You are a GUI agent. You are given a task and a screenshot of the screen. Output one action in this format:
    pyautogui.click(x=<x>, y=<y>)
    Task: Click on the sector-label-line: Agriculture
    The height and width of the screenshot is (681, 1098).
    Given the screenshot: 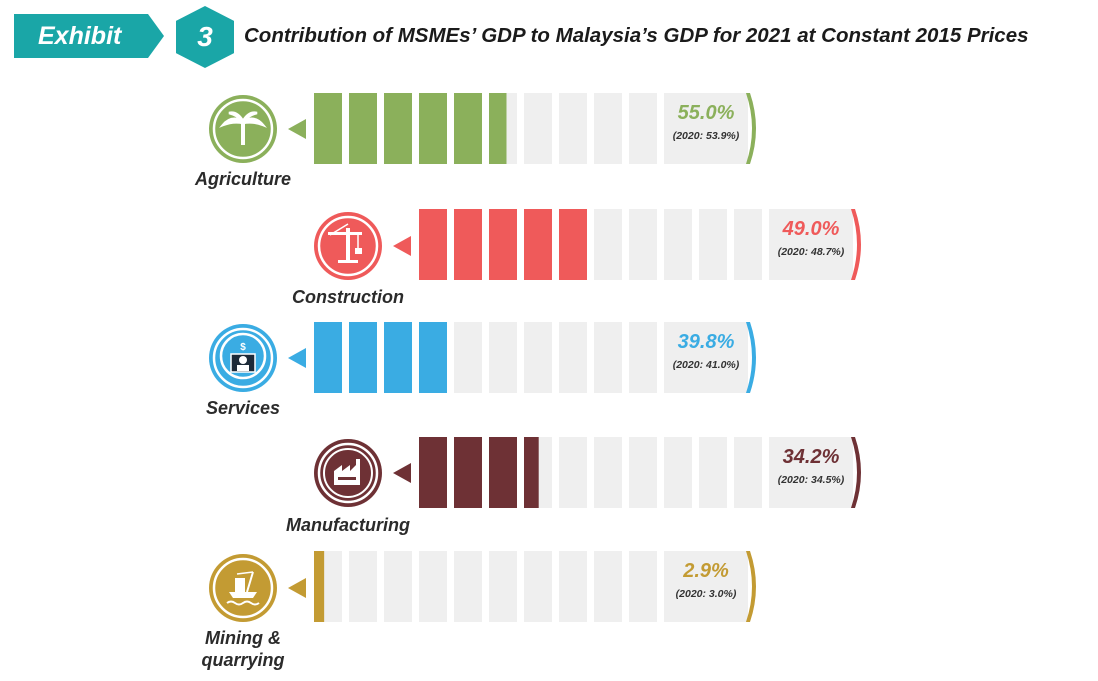 What is the action you would take?
    pyautogui.click(x=242, y=179)
    